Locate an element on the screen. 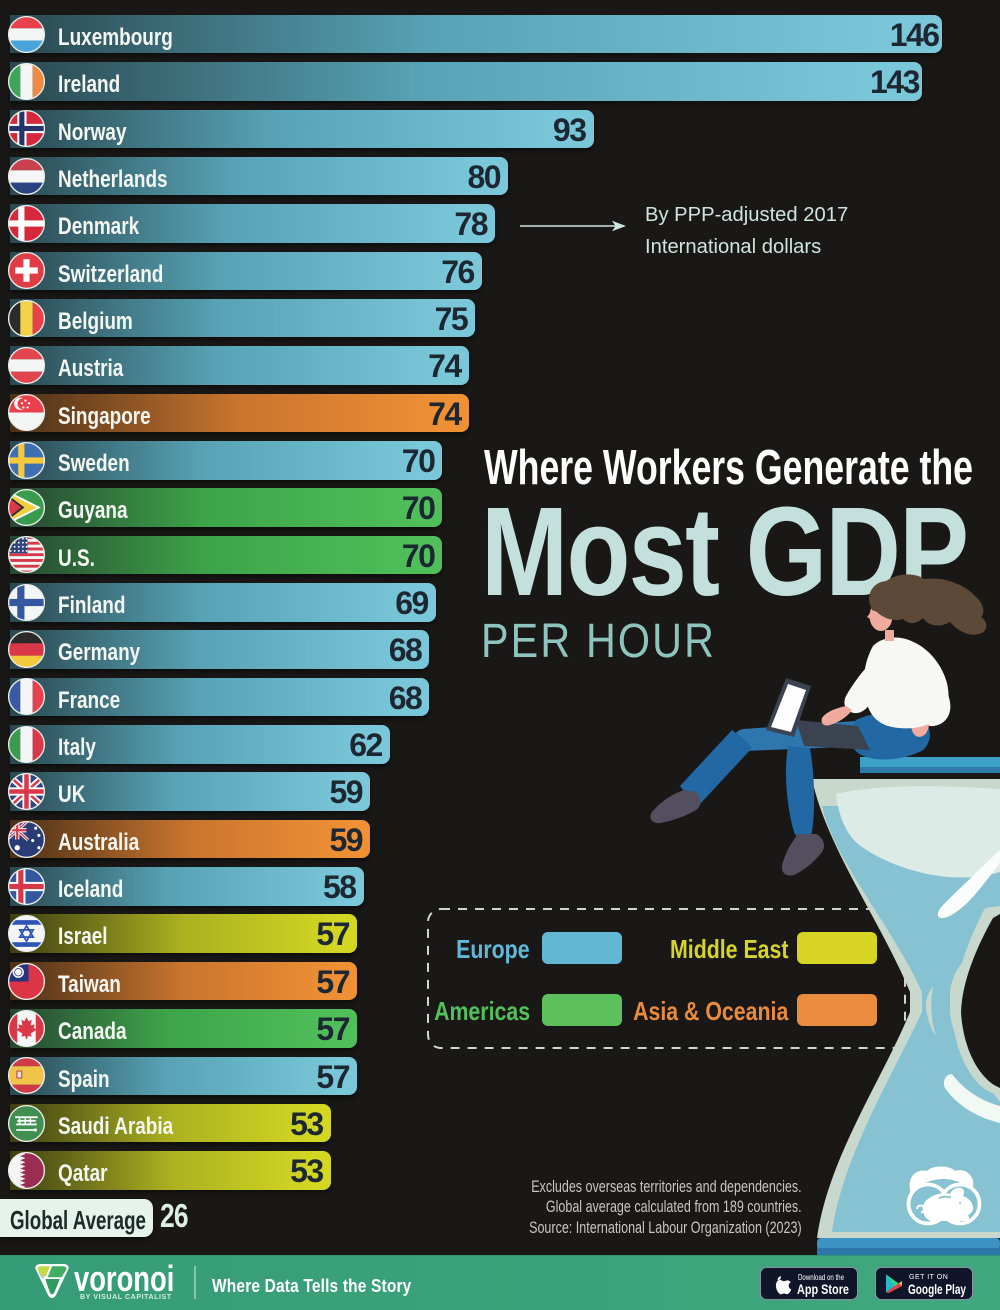  svg-text: Download on the is located at coordinates (821, 1277).